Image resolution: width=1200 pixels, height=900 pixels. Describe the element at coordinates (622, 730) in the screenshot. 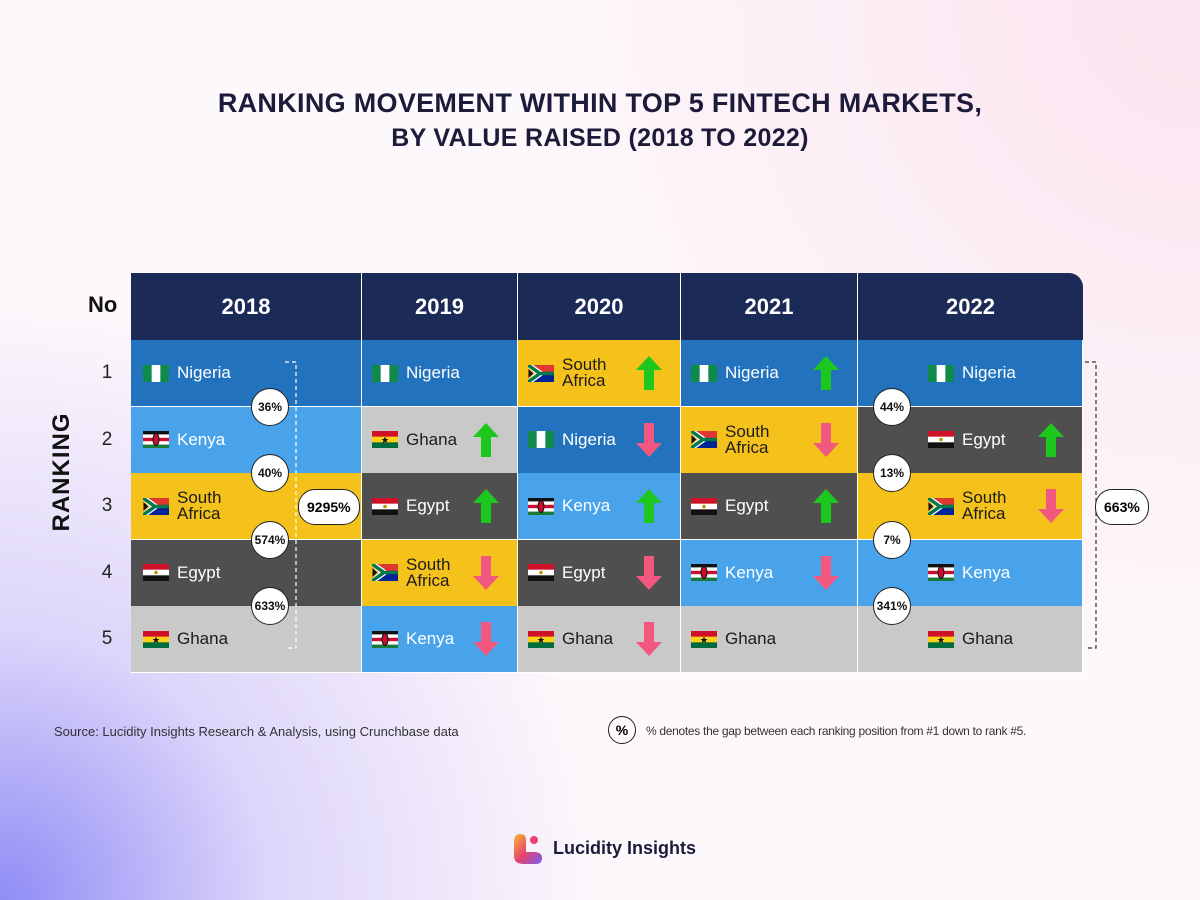

I see `legend-symbol: %` at that location.